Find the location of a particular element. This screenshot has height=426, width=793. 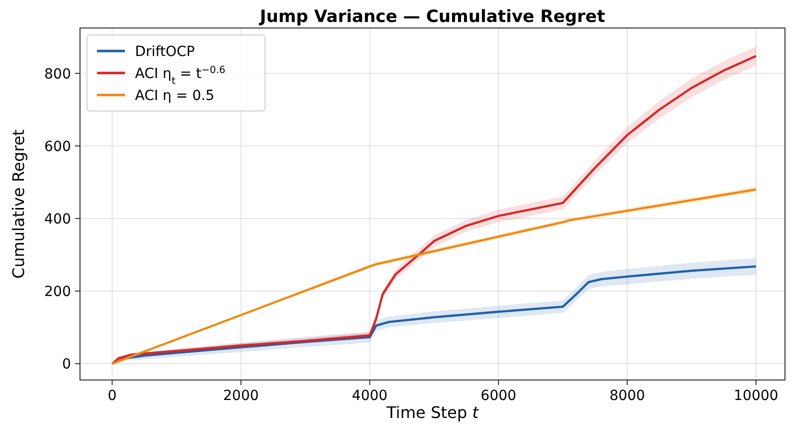

x-axis-title: Time Step t is located at coordinates (432, 412).